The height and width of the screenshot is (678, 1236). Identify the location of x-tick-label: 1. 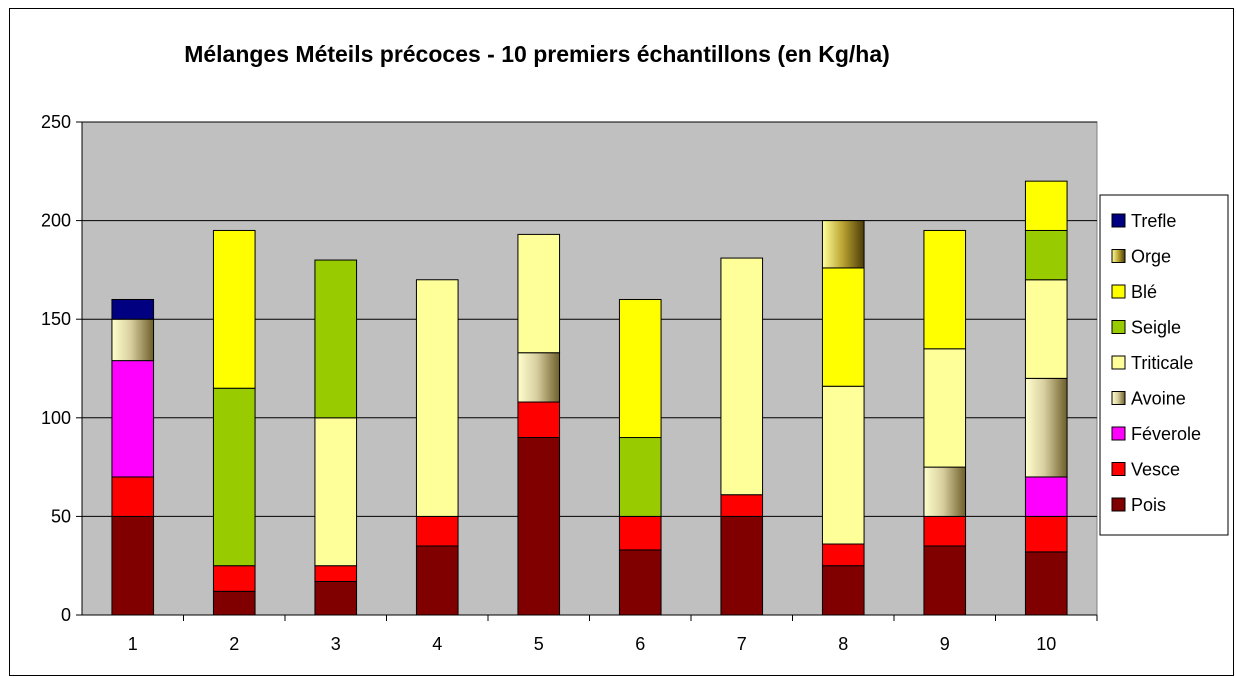
(133, 644).